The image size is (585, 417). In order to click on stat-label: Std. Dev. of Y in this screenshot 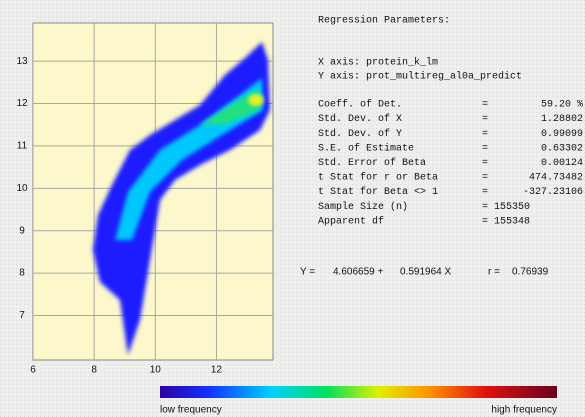, I will do `click(360, 134)`.